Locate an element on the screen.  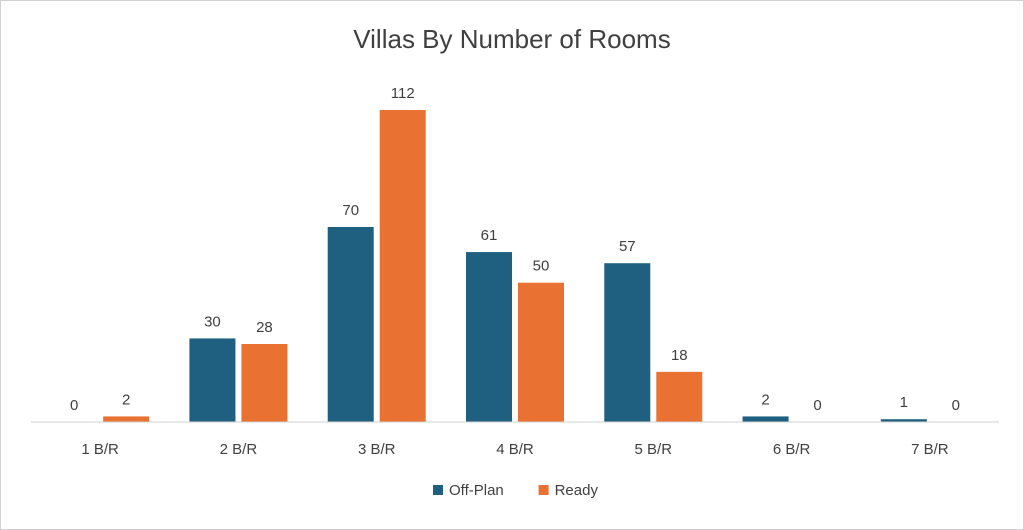
data-label-ready-4: 50 is located at coordinates (541, 266).